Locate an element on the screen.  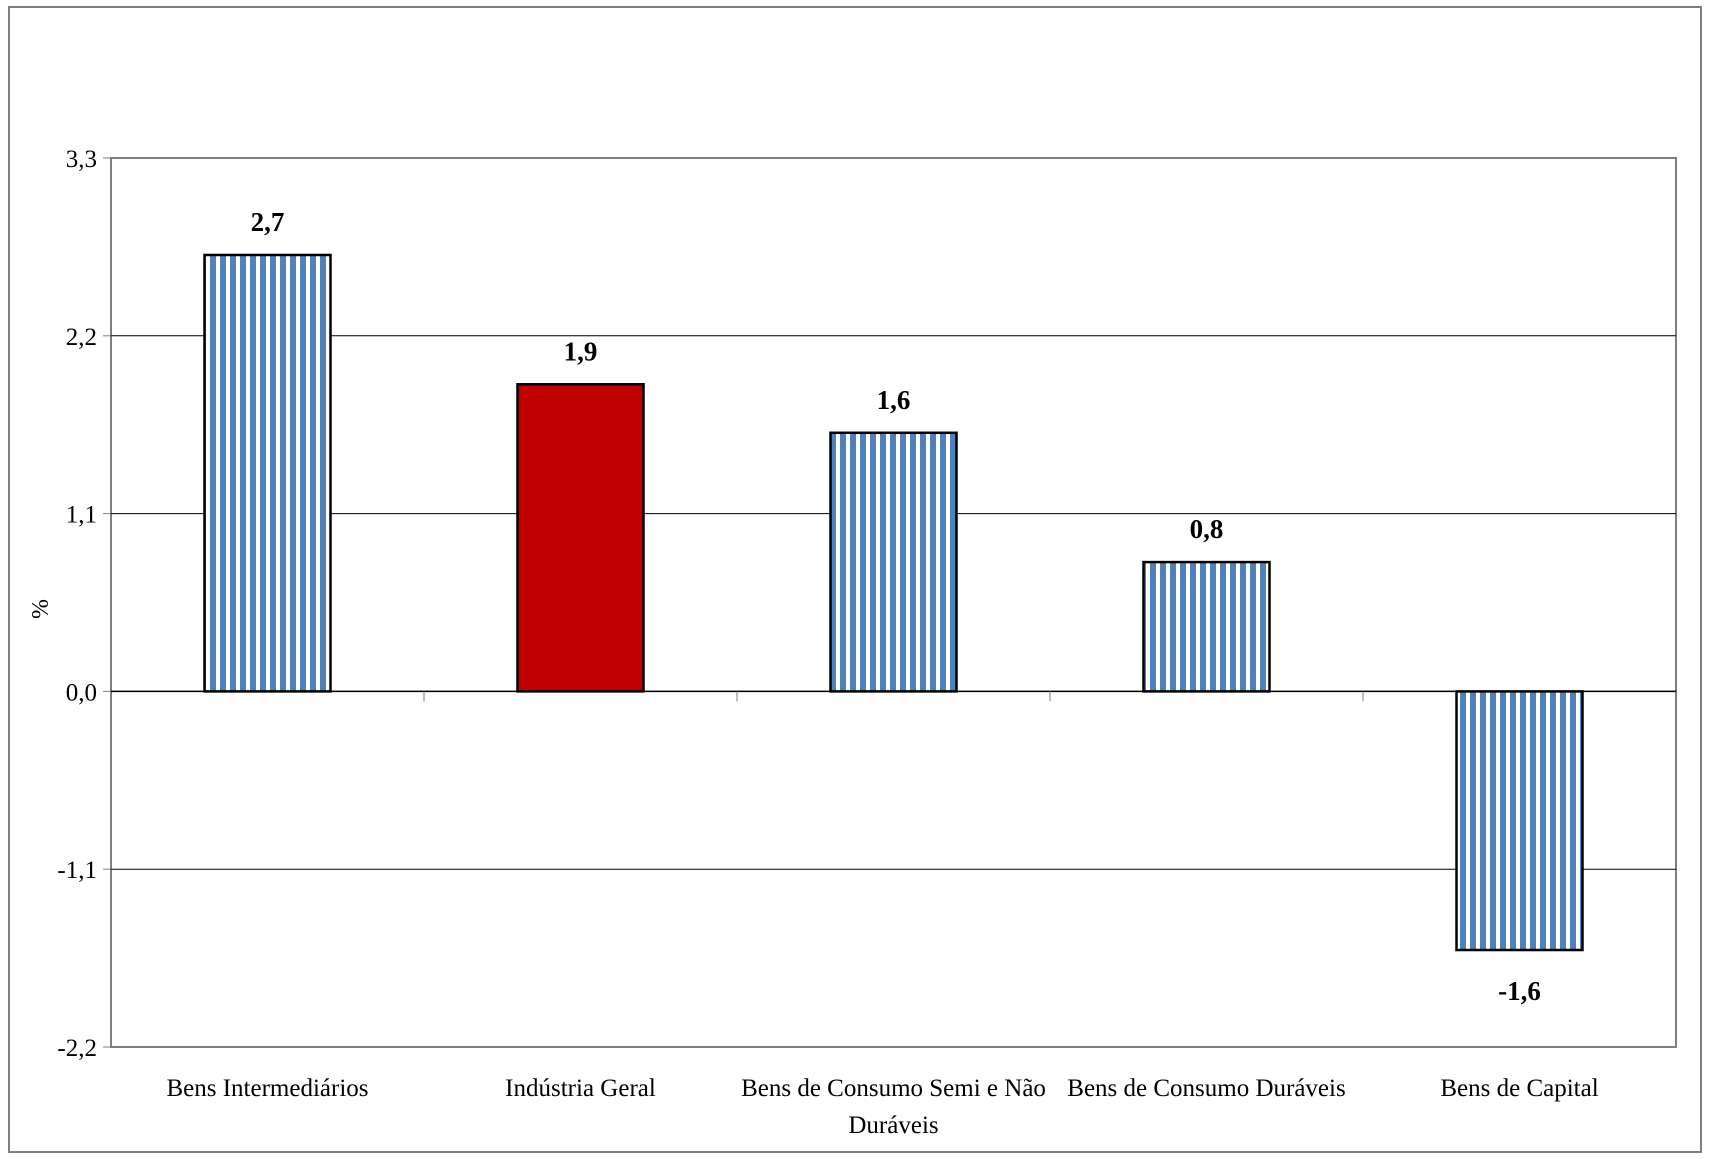
data-label: 1,6 is located at coordinates (894, 400).